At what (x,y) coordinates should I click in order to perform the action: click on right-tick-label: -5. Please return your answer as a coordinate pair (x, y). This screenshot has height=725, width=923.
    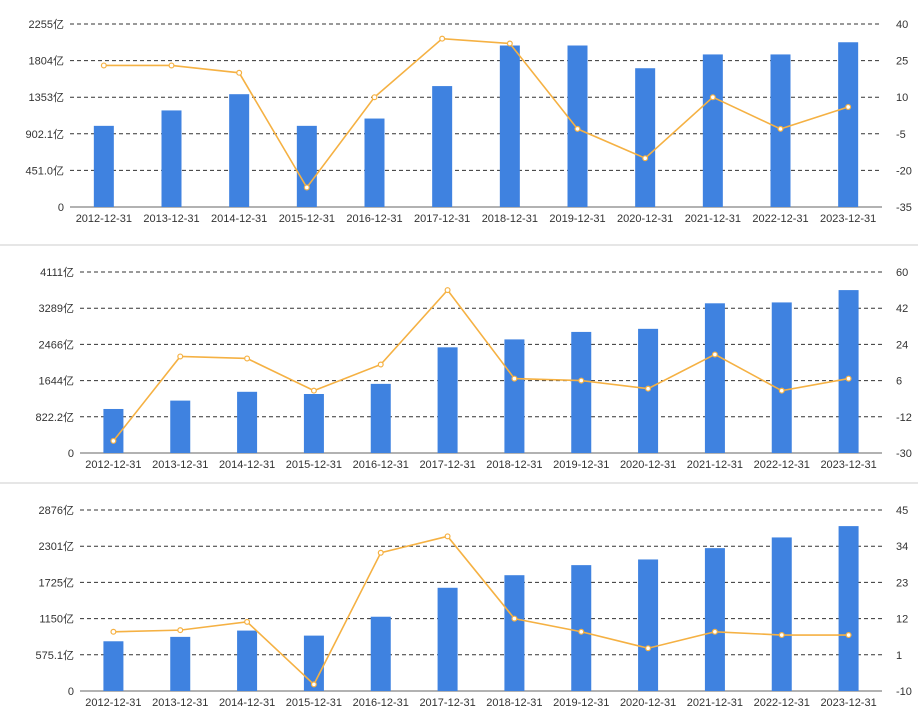
    Looking at the image, I should click on (901, 135).